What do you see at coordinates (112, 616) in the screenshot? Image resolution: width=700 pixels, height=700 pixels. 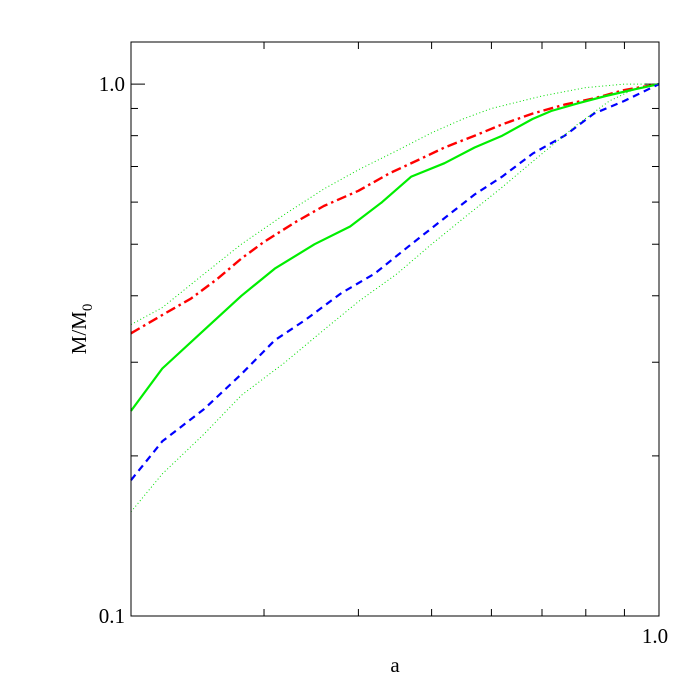 I see `y-tick-label: 0.1` at bounding box center [112, 616].